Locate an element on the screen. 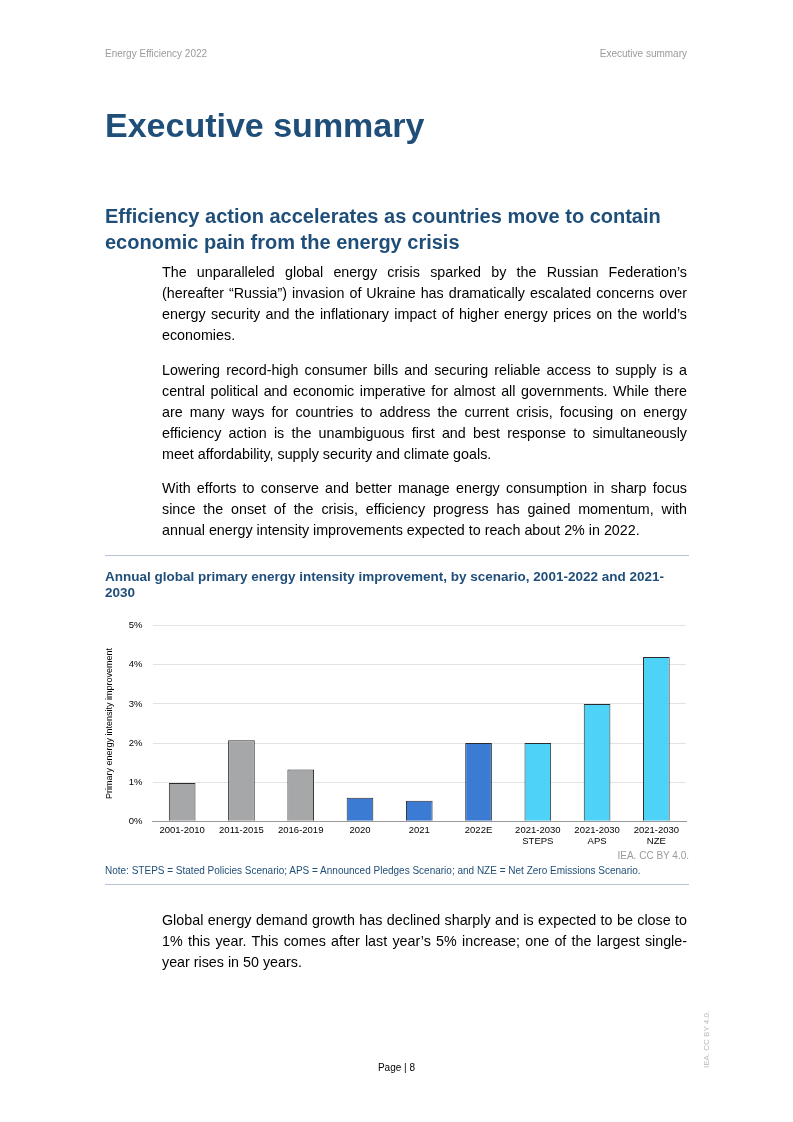 This screenshot has height=1122, width=793. y-tick-label: 3% is located at coordinates (136, 703).